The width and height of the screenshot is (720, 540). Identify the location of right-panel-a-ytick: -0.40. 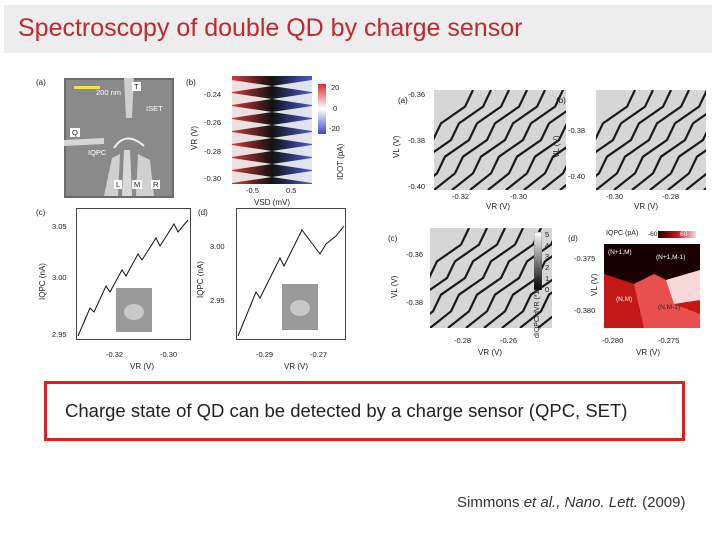
(417, 186).